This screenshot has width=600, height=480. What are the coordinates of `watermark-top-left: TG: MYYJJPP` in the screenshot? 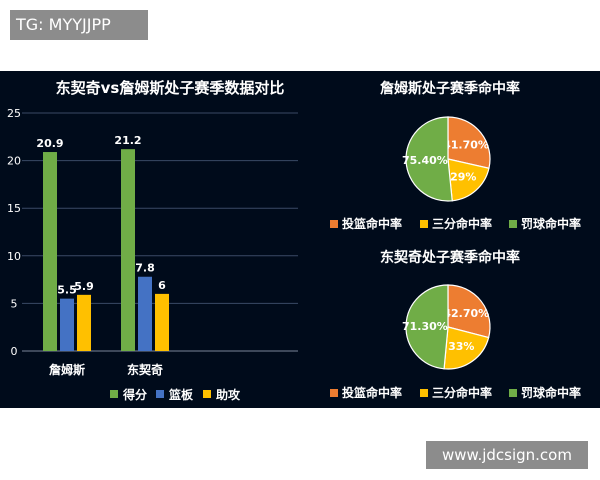 It's located at (79, 25).